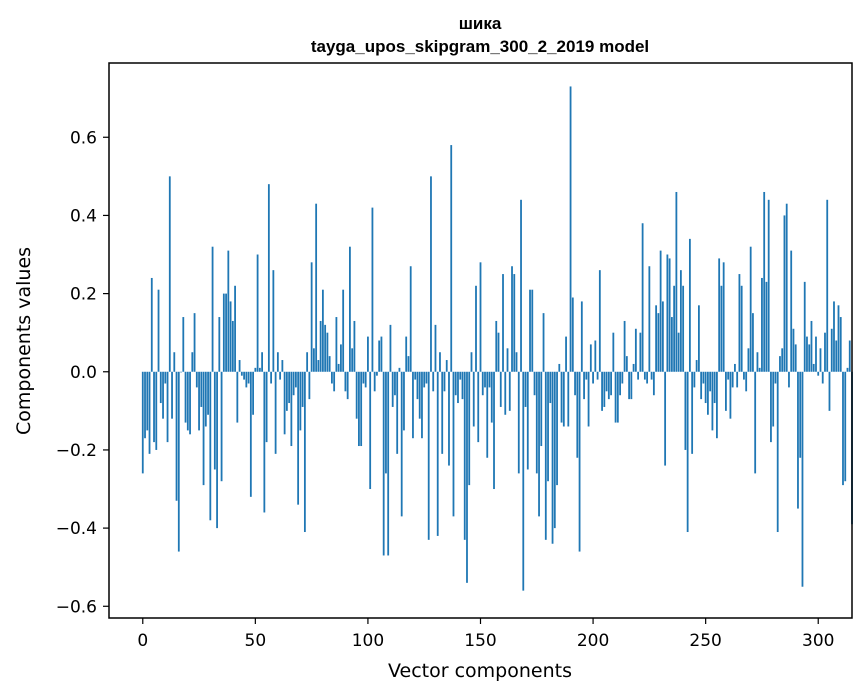  I want to click on x-tick-label: 100, so click(368, 641).